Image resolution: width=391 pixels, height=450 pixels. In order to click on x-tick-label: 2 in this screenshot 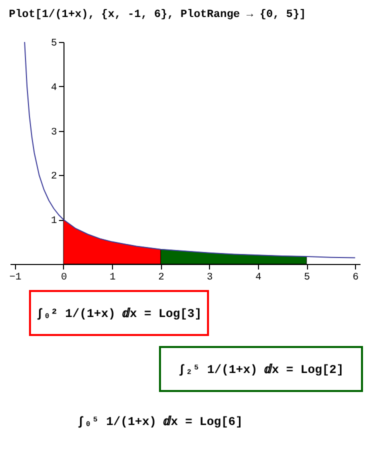, I will do `click(161, 278)`.